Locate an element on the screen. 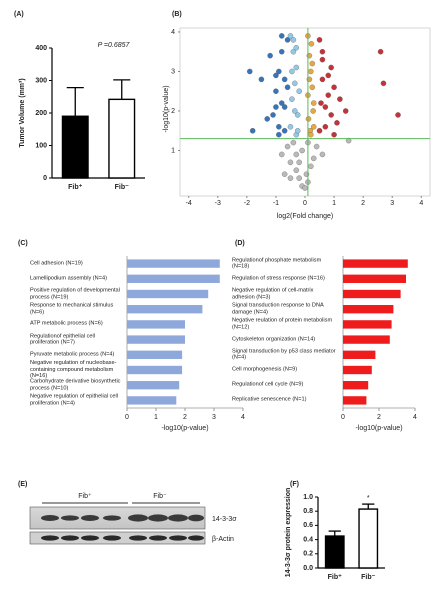  category-label: Replicative senescence (N=1) is located at coordinates (269, 400).